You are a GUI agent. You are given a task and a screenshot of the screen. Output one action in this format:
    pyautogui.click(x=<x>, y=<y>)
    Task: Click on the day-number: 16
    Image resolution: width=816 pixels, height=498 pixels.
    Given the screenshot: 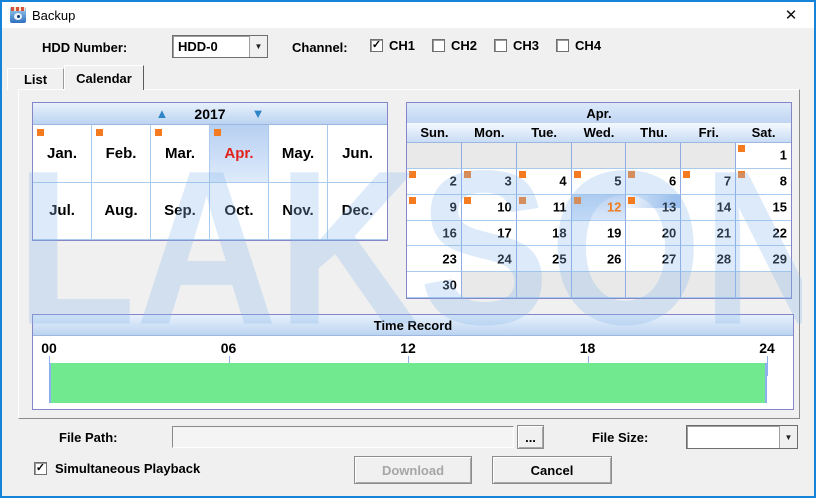 What is the action you would take?
    pyautogui.click(x=449, y=233)
    